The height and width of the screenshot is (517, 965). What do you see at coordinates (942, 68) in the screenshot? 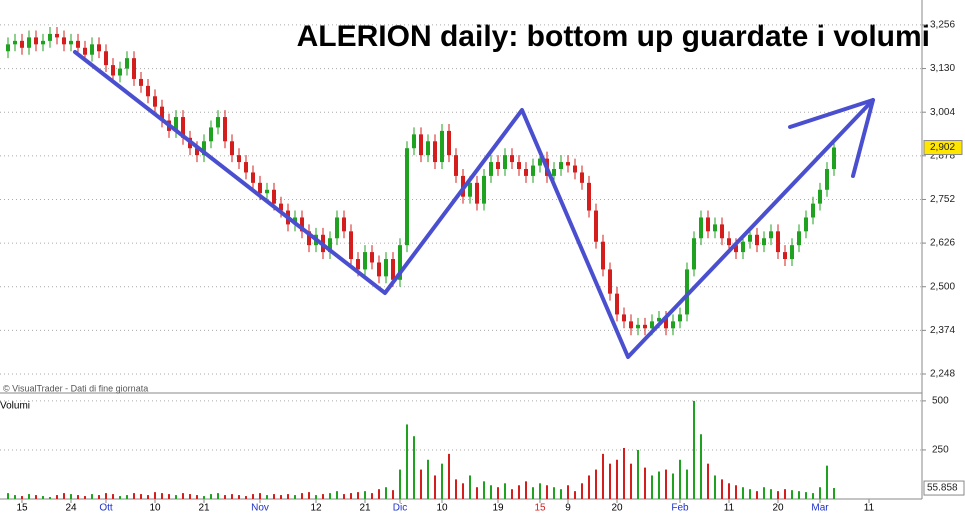
I see `y-tick-label: 3,130` at bounding box center [942, 68].